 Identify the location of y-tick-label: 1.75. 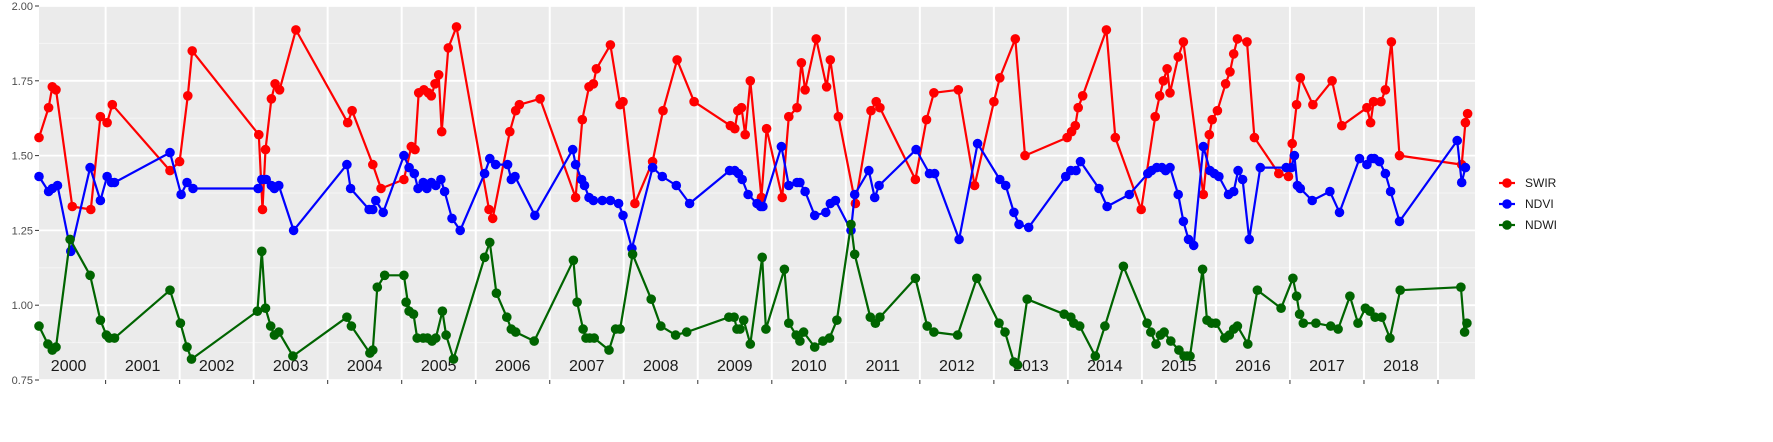
(22, 82).